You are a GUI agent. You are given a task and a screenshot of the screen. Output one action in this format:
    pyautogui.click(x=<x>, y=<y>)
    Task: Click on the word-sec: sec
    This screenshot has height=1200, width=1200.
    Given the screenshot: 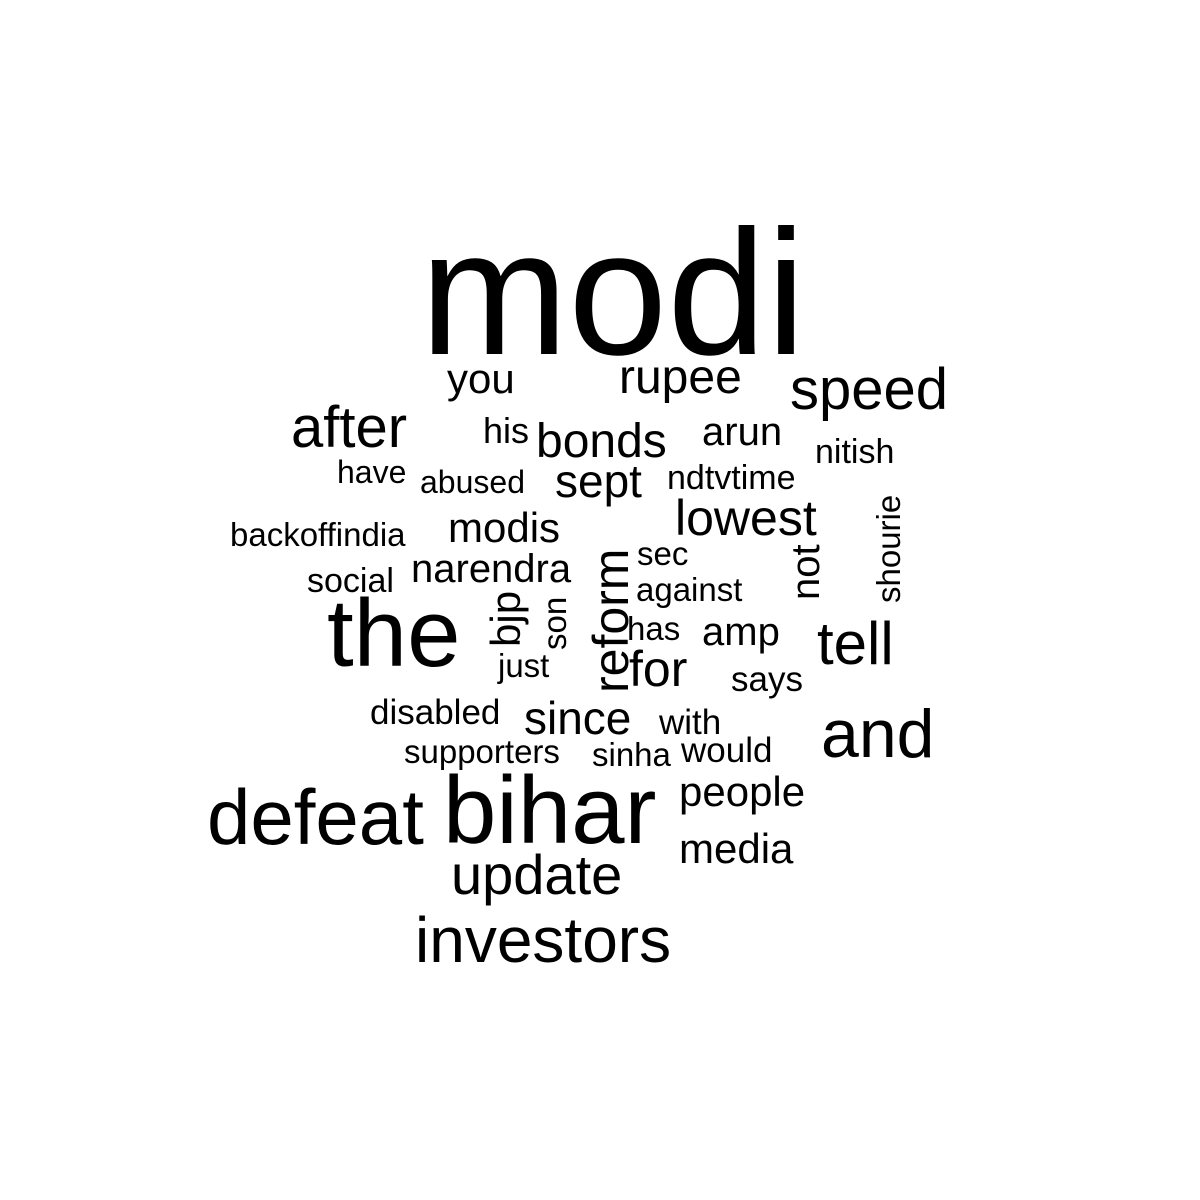 What is the action you would take?
    pyautogui.click(x=663, y=553)
    